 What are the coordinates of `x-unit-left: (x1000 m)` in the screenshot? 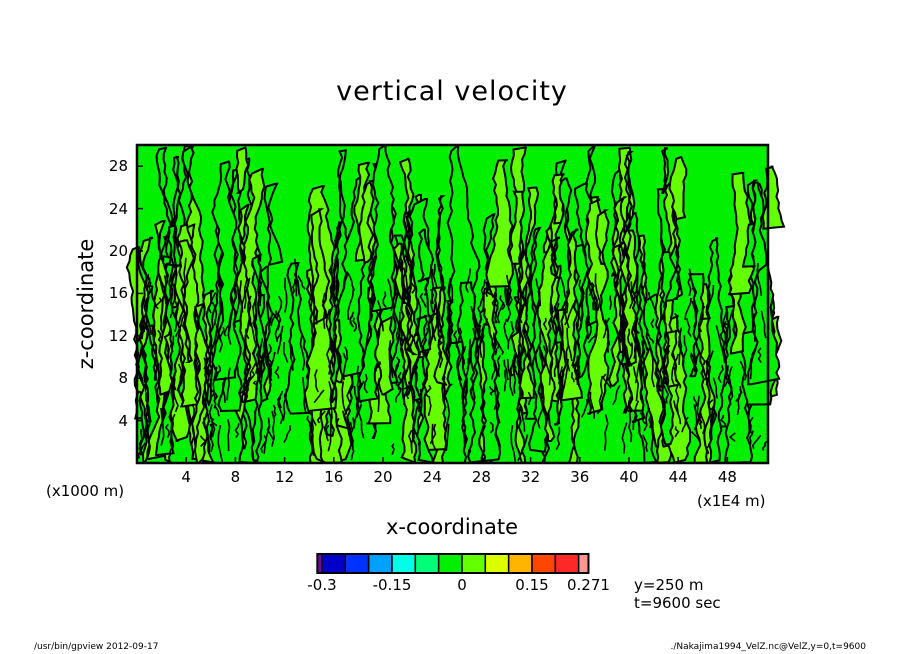 It's located at (85, 491).